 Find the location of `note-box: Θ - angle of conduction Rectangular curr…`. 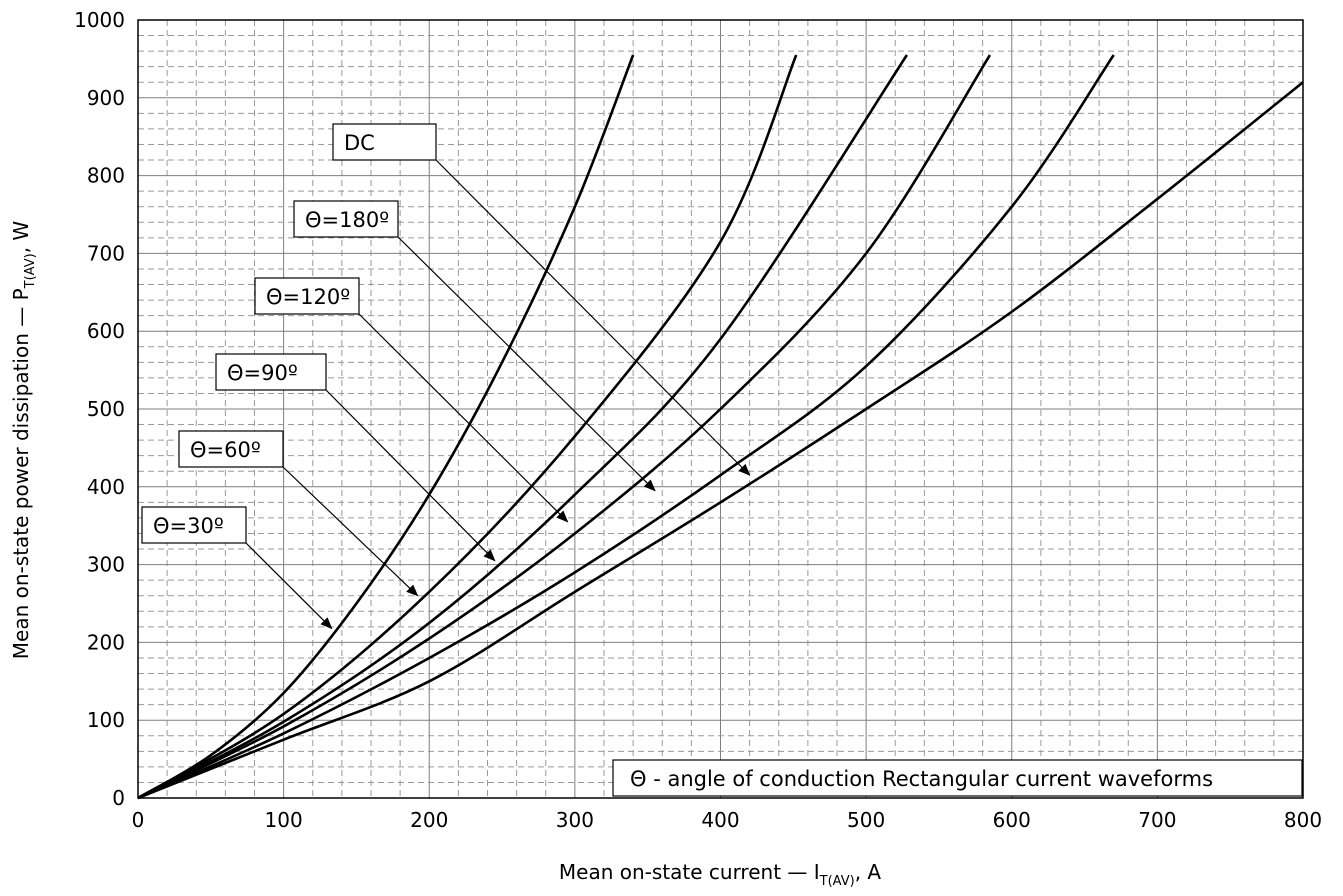

note-box: Θ - angle of conduction Rectangular curr… is located at coordinates (957, 778).